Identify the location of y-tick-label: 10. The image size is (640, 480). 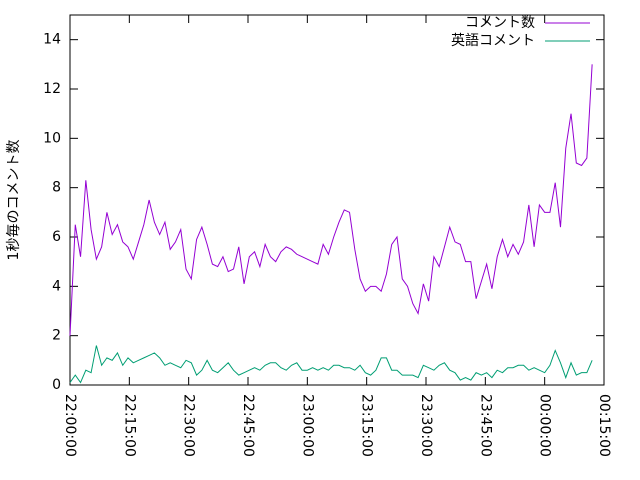
(52, 138).